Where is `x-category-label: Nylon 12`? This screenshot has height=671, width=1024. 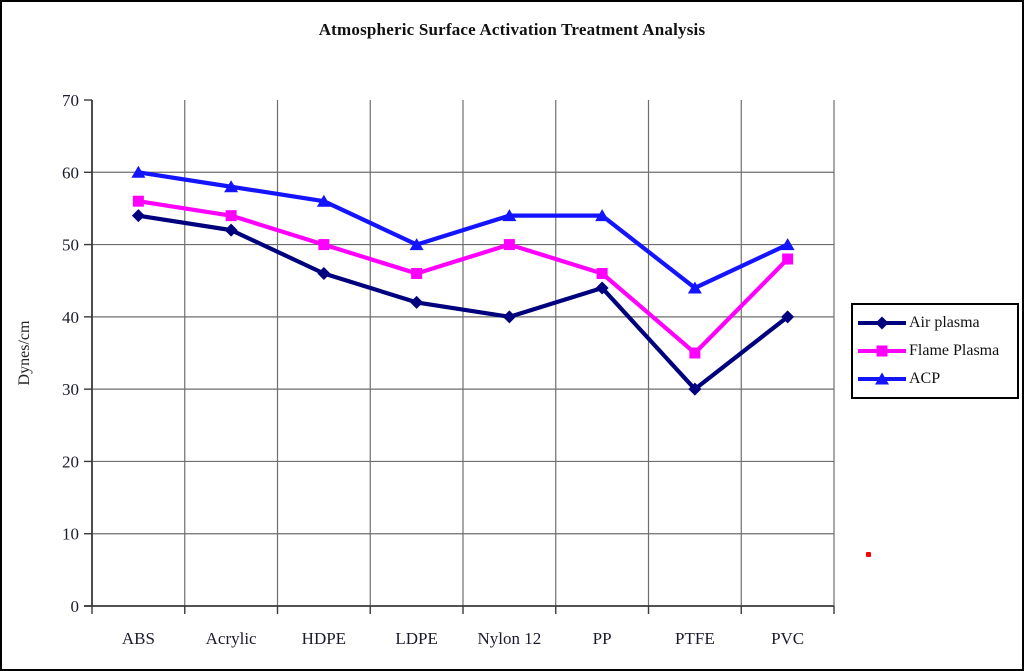 x-category-label: Nylon 12 is located at coordinates (510, 638).